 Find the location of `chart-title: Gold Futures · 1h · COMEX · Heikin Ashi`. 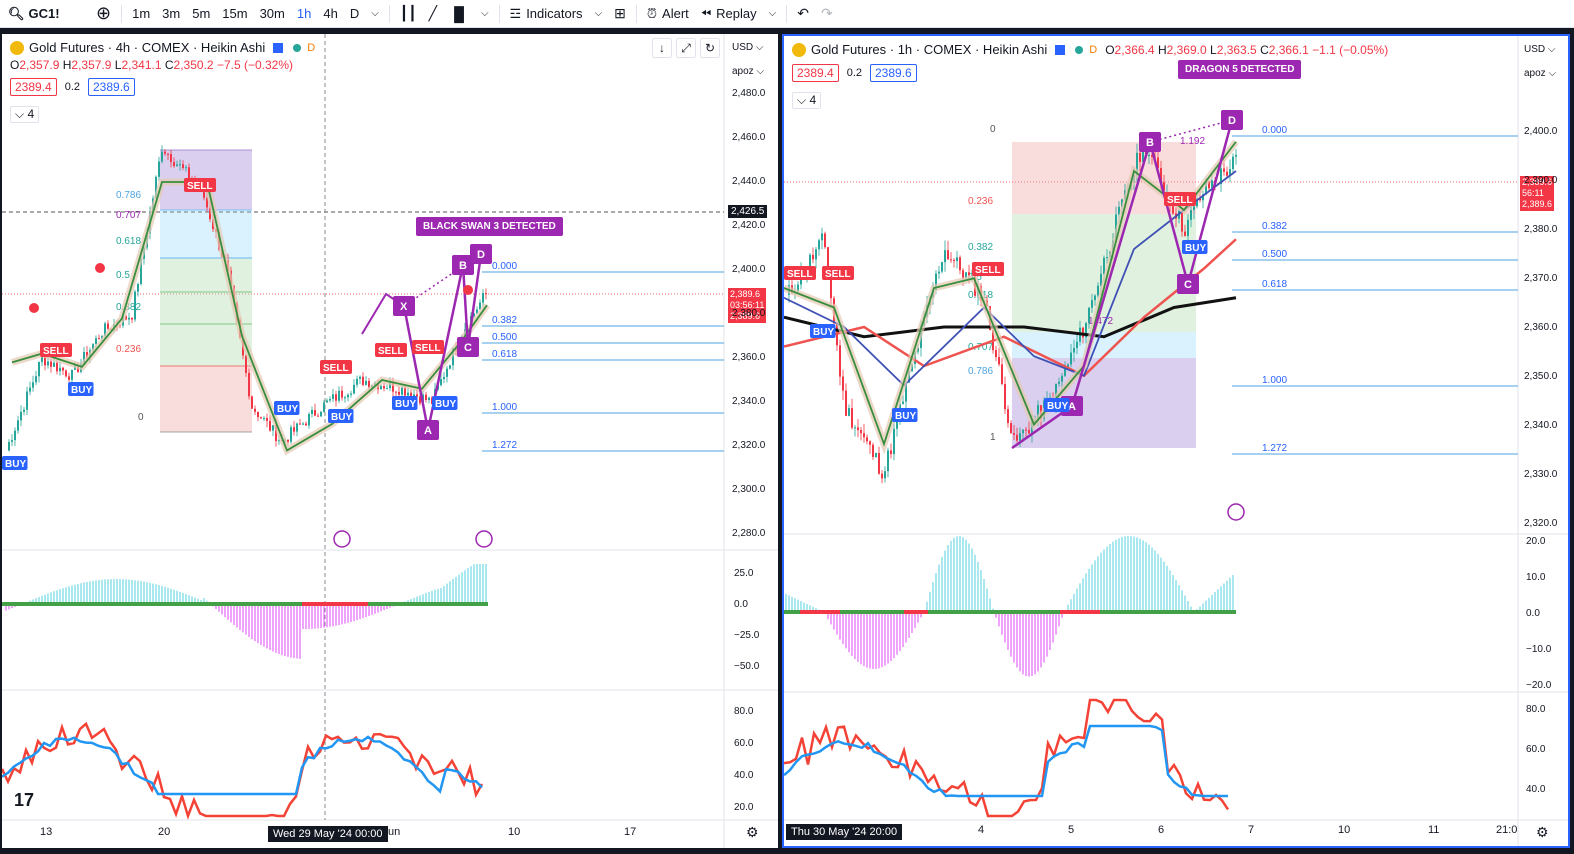

chart-title: Gold Futures · 1h · COMEX · Heikin Ashi is located at coordinates (929, 49).